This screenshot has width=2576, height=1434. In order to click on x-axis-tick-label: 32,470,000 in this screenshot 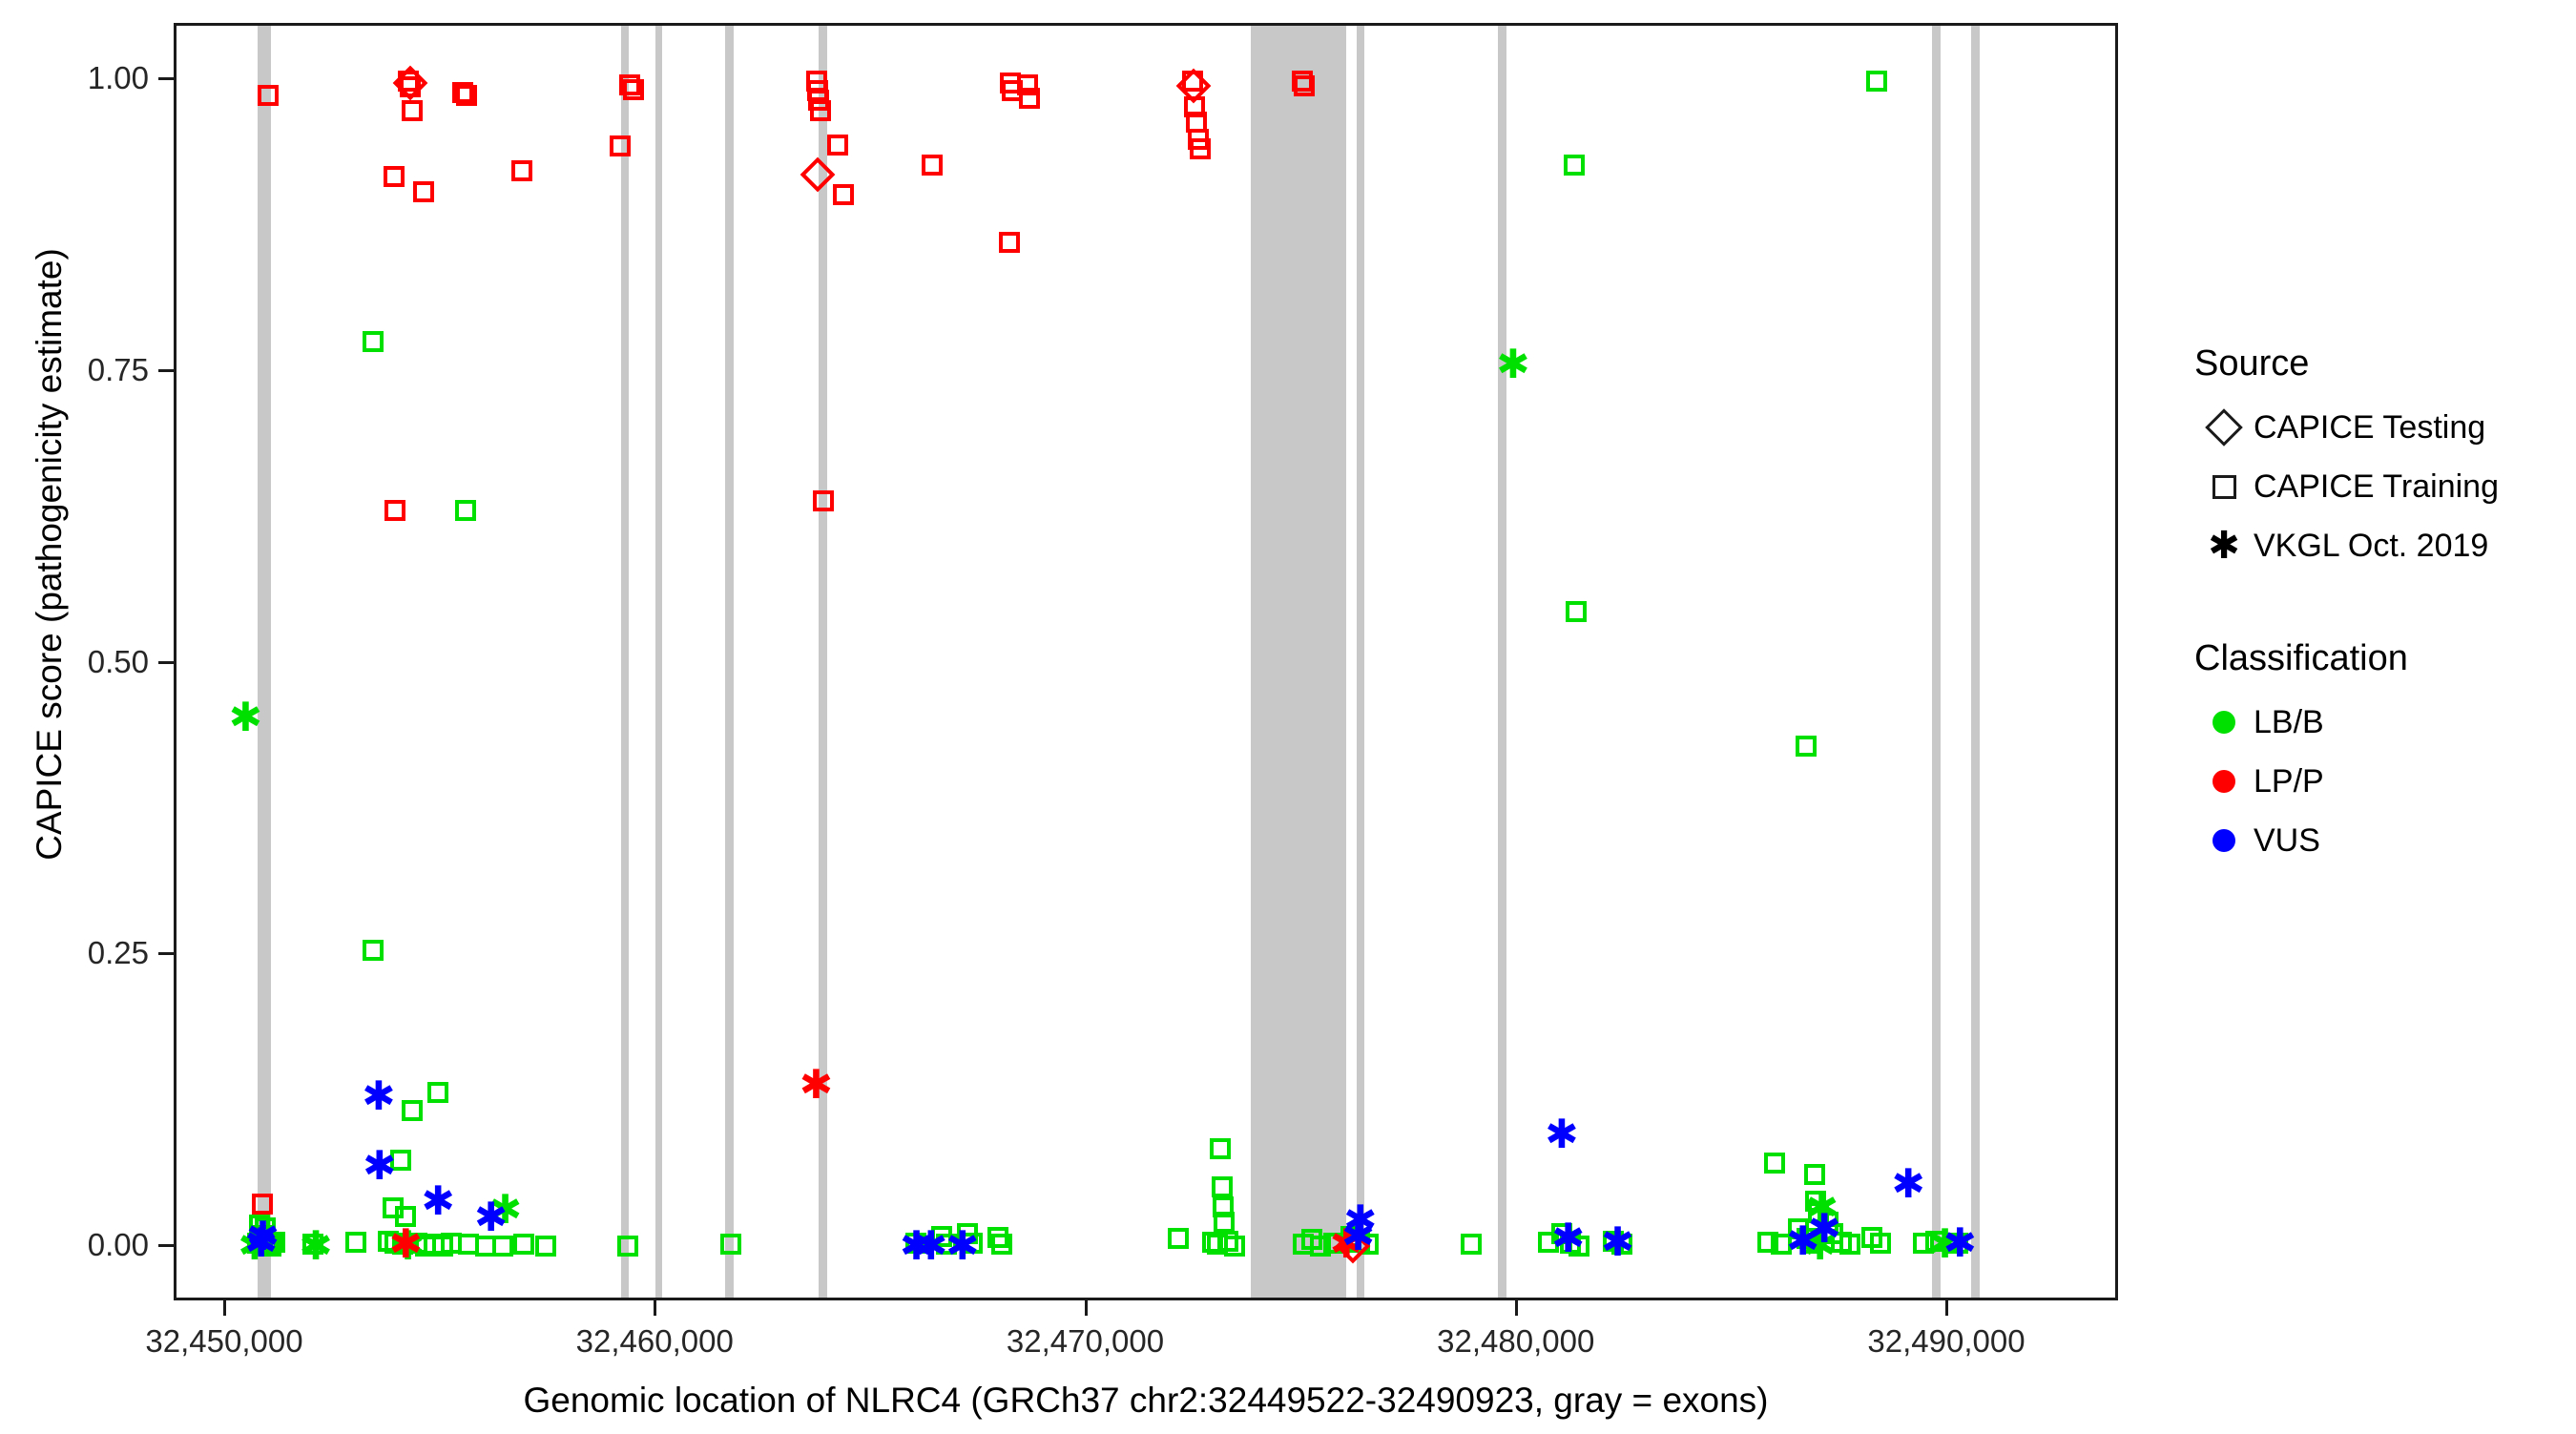, I will do `click(1085, 1341)`.